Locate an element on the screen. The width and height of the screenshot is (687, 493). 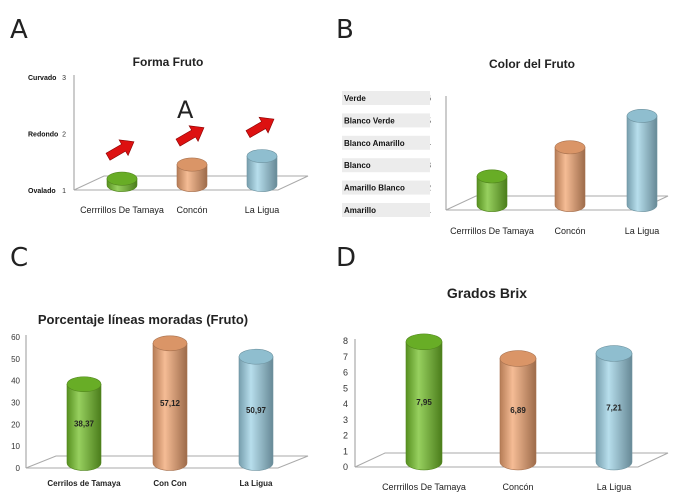
y-tick-label: 7 is located at coordinates (345, 357).